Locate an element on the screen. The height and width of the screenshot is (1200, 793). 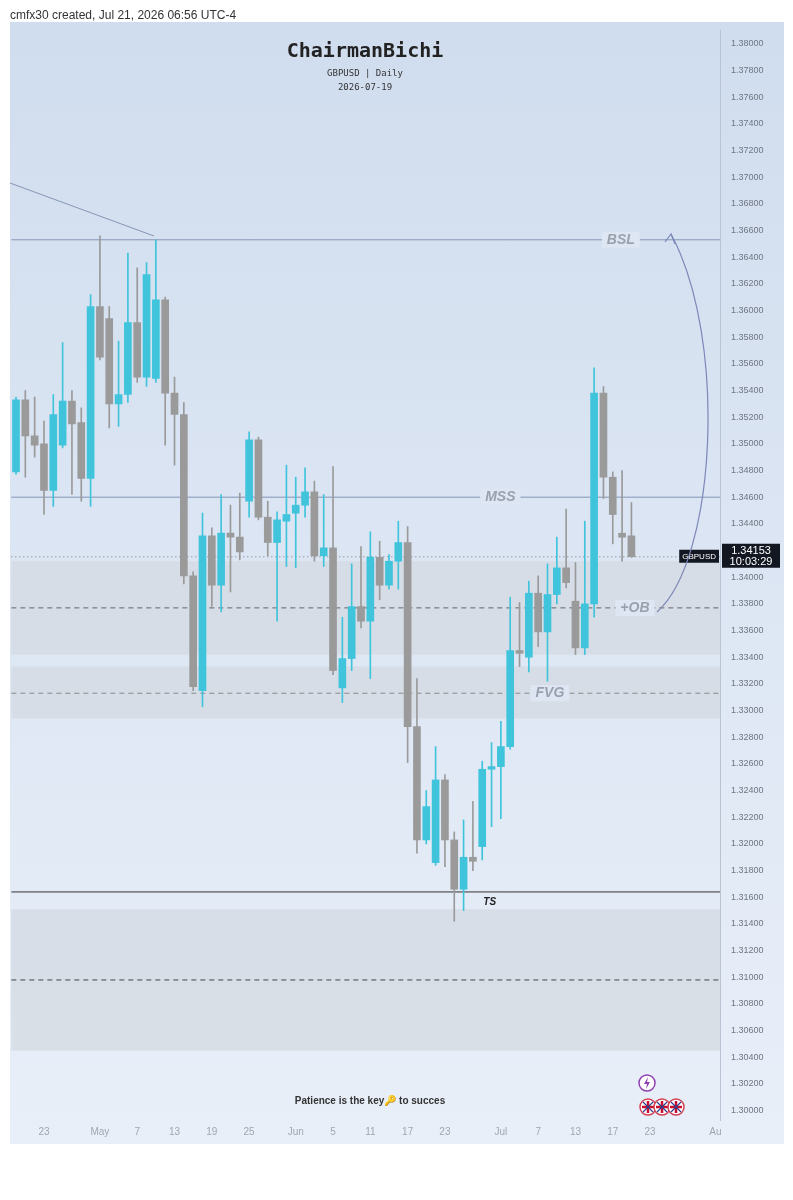
y-tick-label: 1.31800 is located at coordinates (747, 870).